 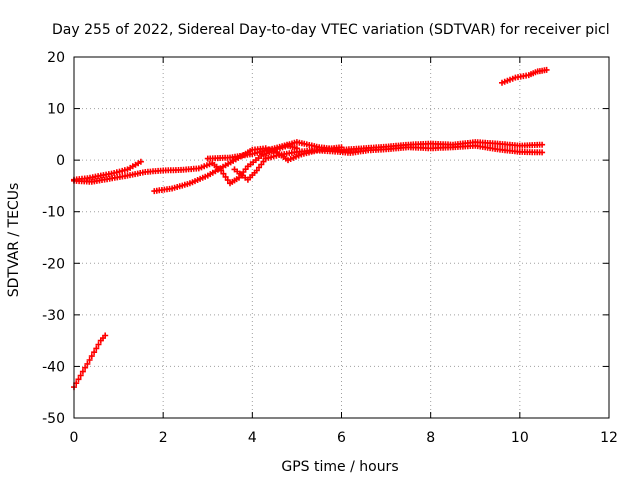 I want to click on y-tick-label: 10, so click(x=56, y=110).